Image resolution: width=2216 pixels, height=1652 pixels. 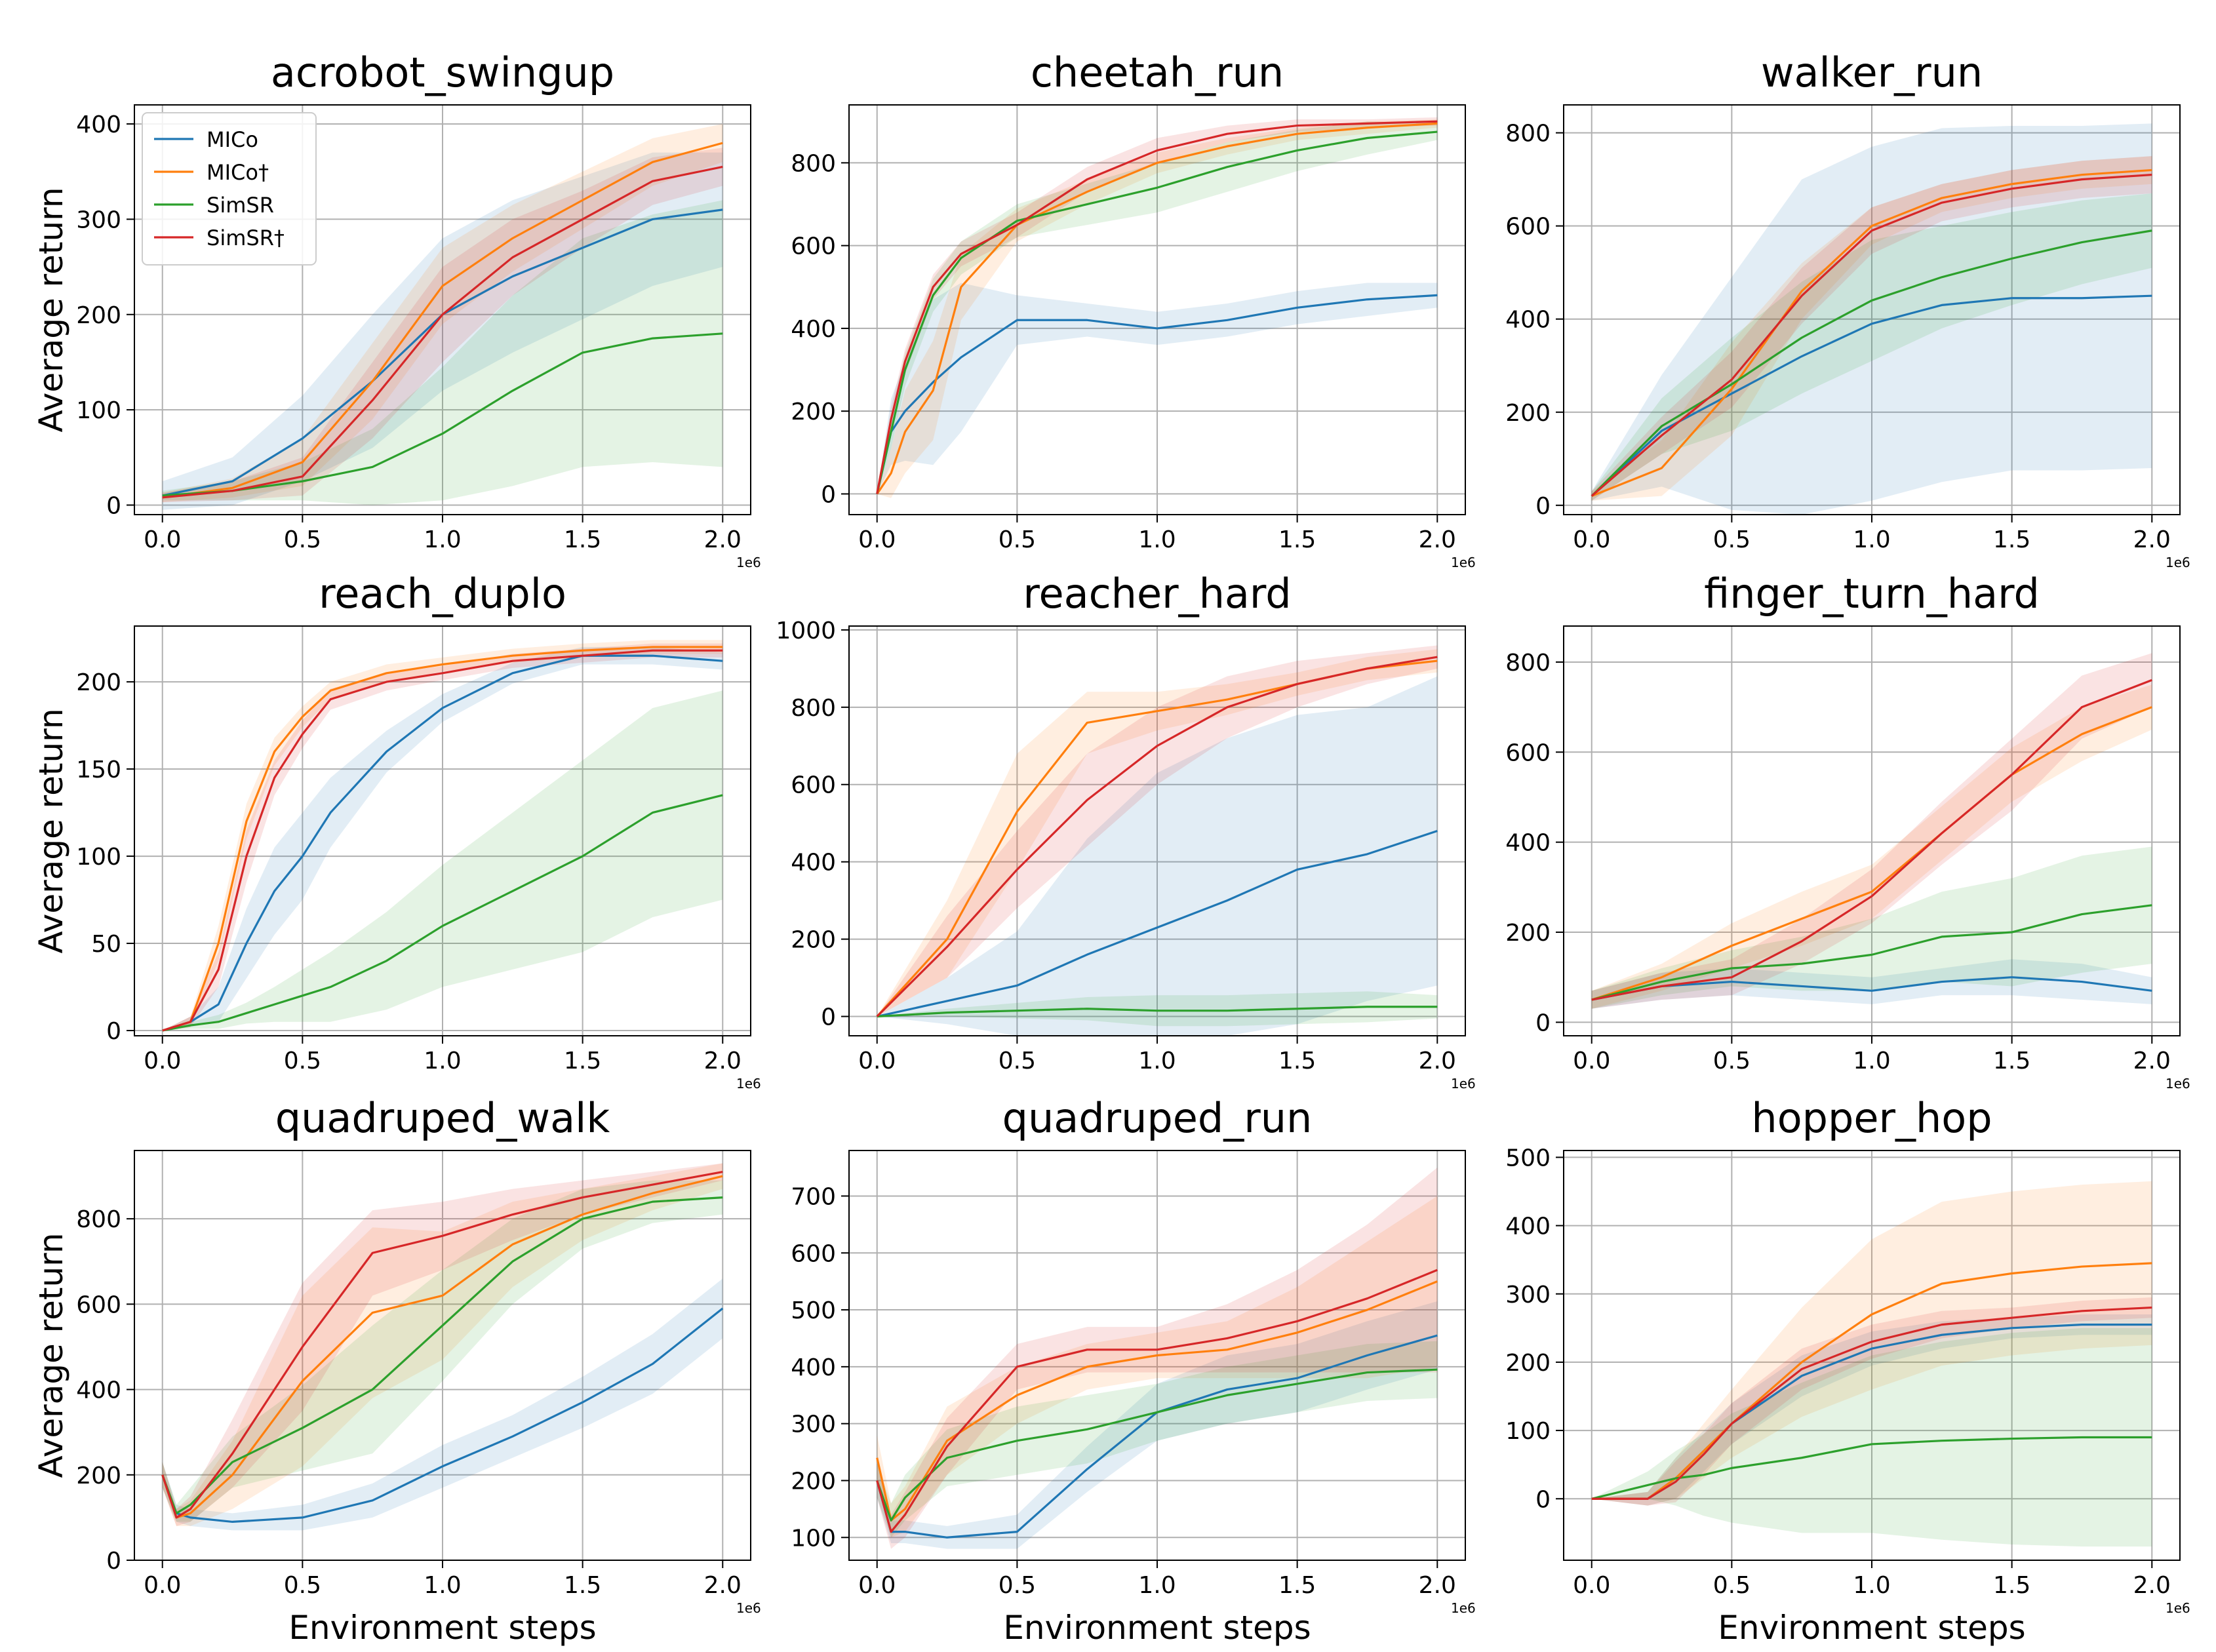 What do you see at coordinates (442, 72) in the screenshot?
I see `panel-title: acrobot_swingup` at bounding box center [442, 72].